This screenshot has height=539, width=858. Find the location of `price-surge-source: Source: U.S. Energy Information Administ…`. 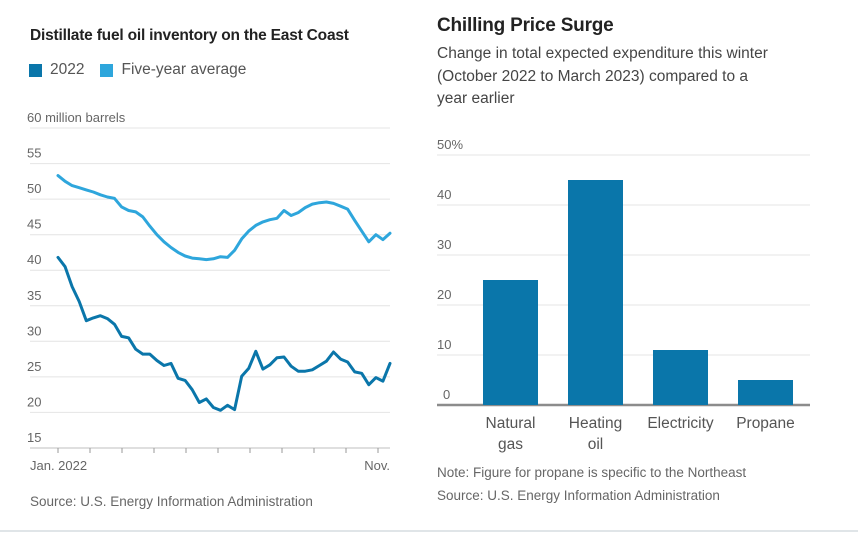

price-surge-source: Source: U.S. Energy Information Administ… is located at coordinates (578, 495).